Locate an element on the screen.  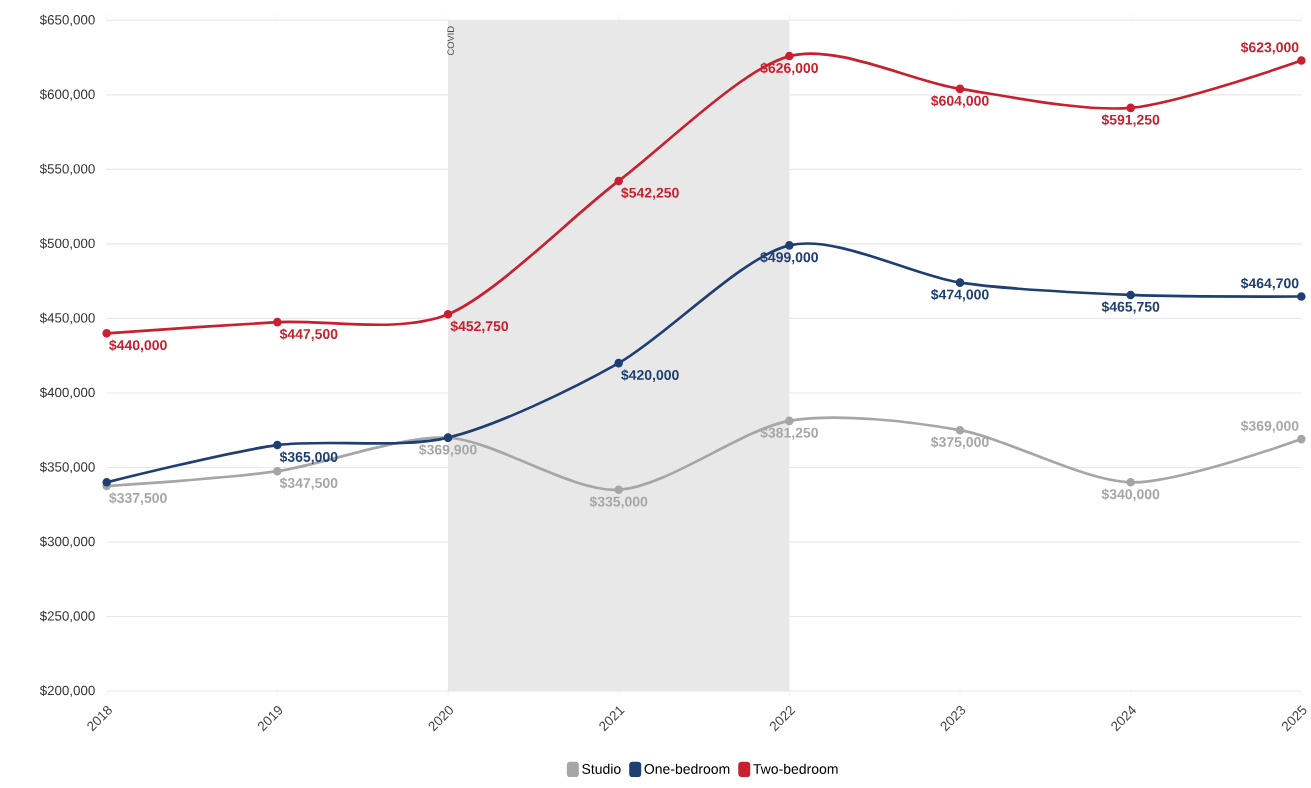
data-label: $447,500 is located at coordinates (308, 334).